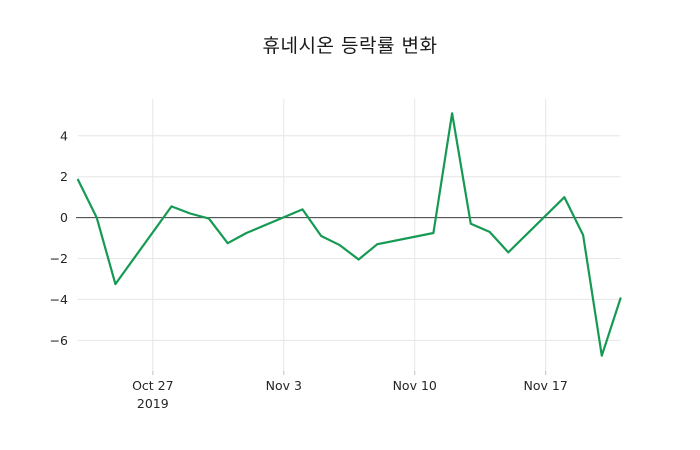  I want to click on x-tick-labels: Oct 27 2019 Nov 3 Nov 10 Nov 17, so click(350, 394).